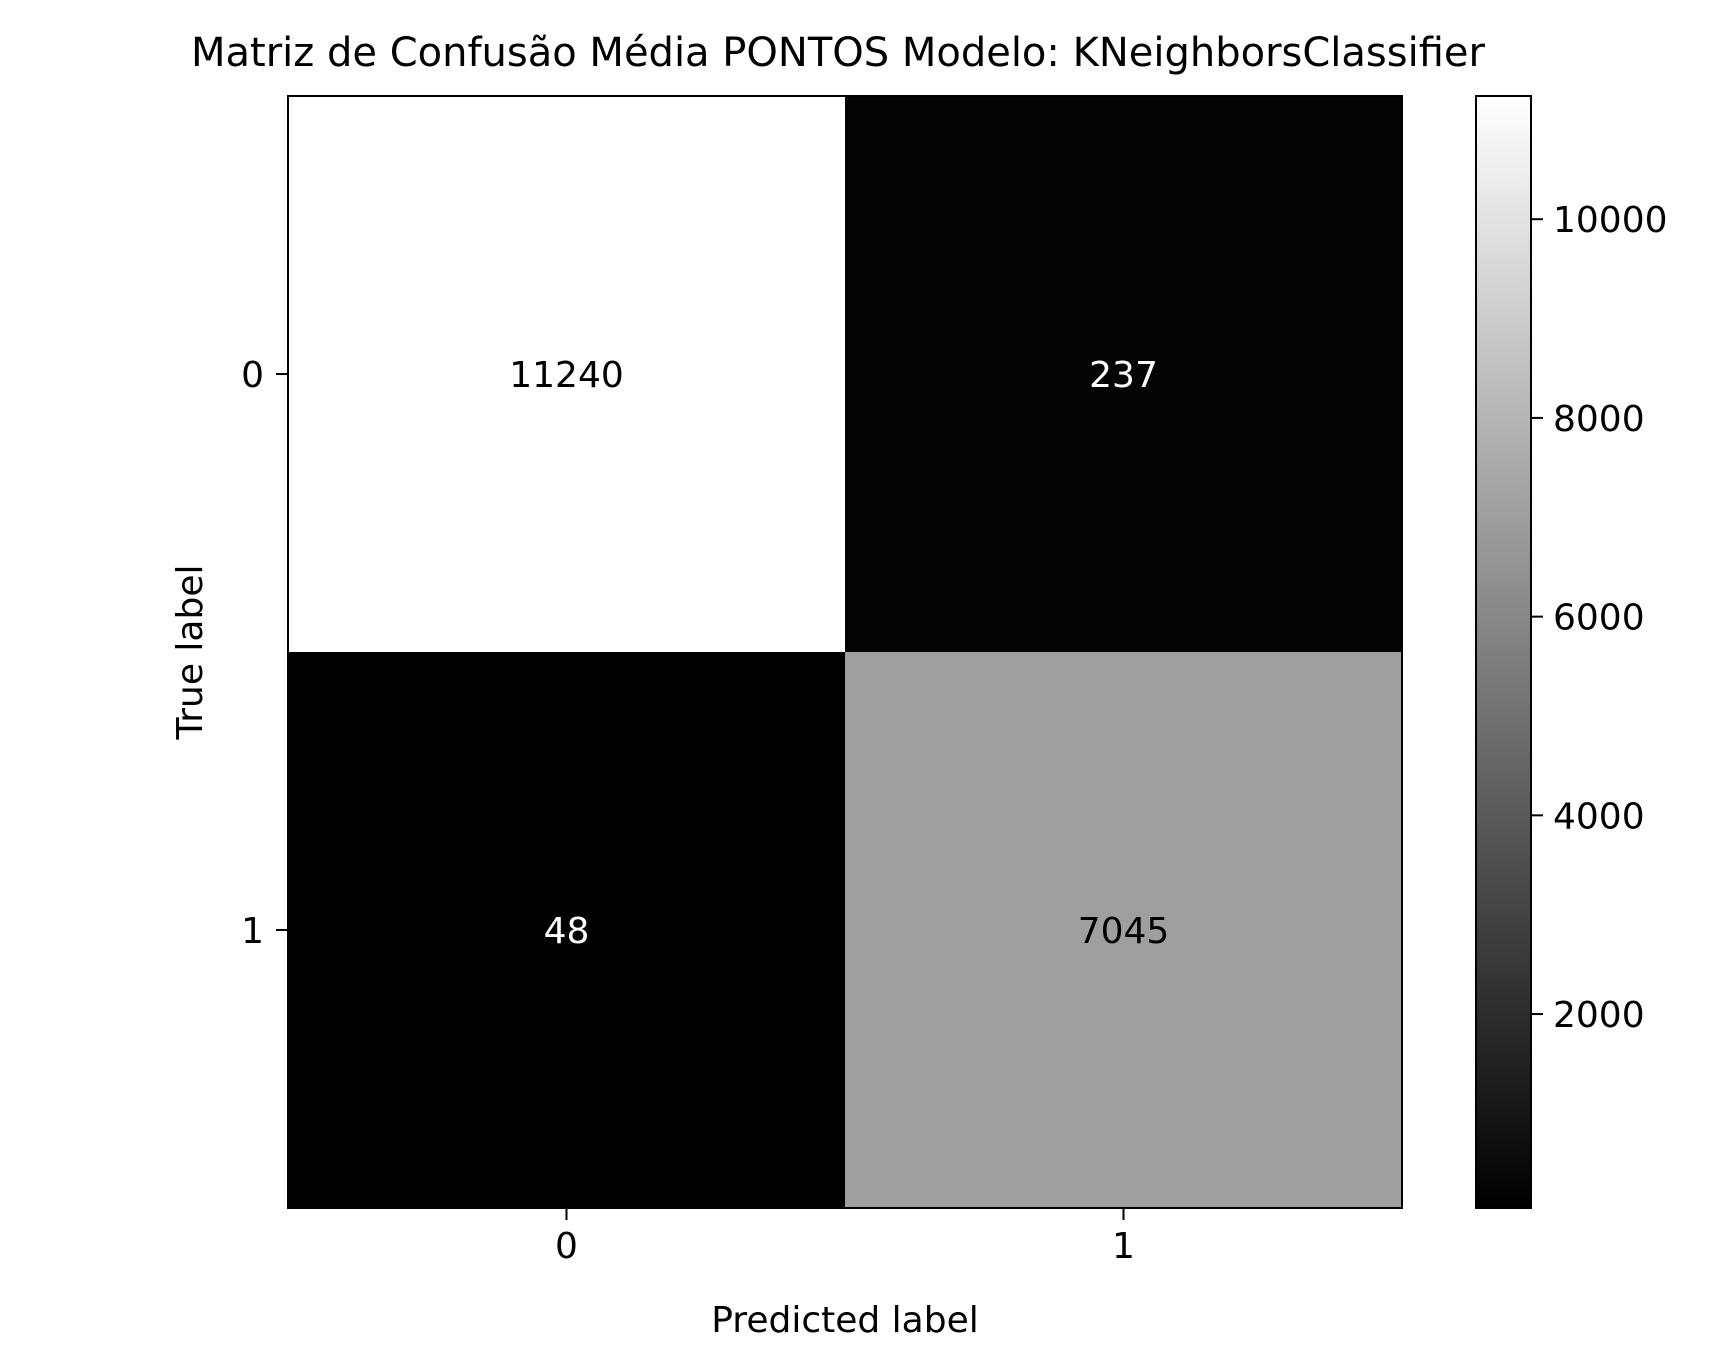 This screenshot has height=1363, width=1715. What do you see at coordinates (252, 931) in the screenshot?
I see `y-tick-label-1: 1` at bounding box center [252, 931].